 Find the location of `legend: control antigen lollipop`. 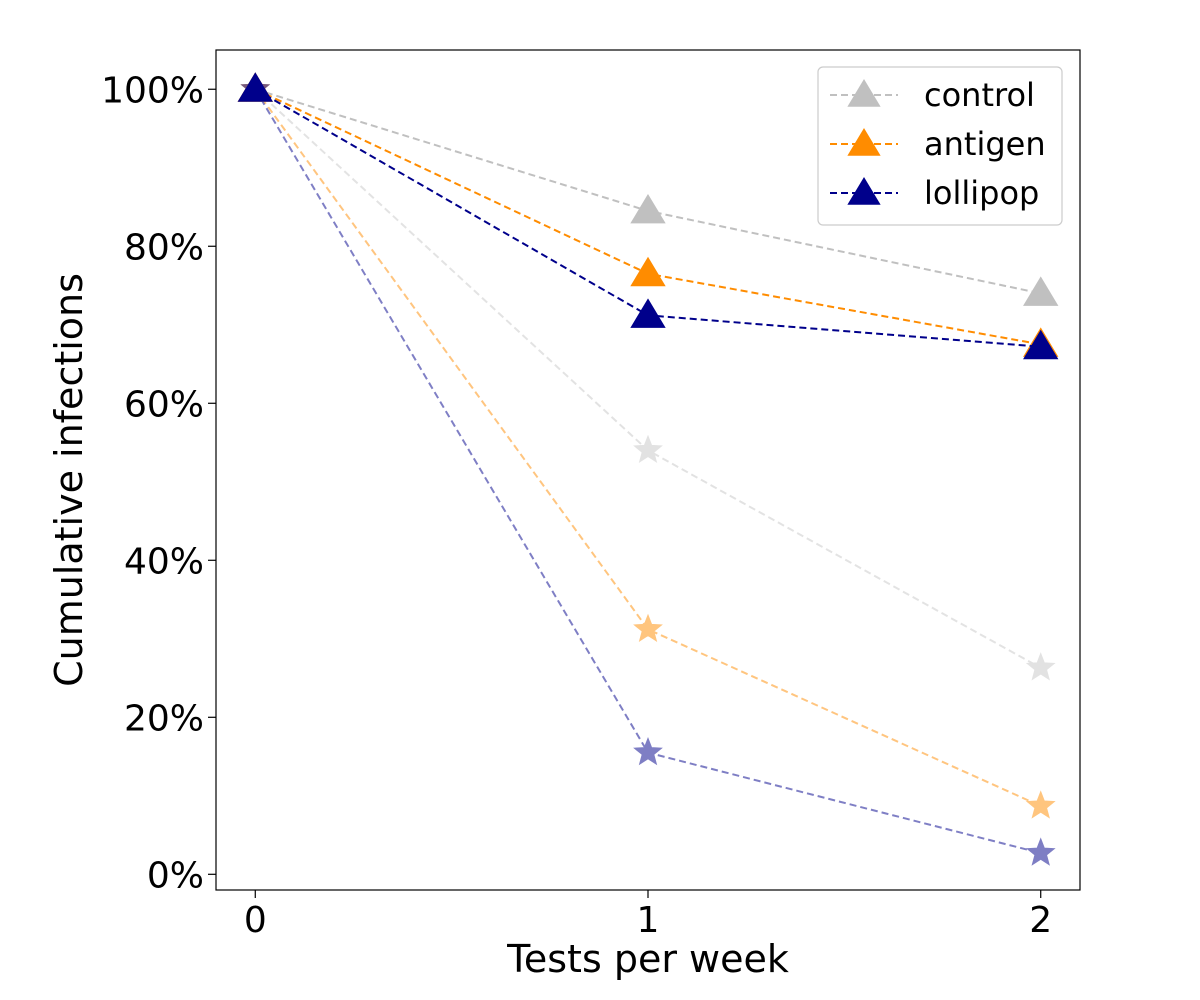

legend: control antigen lollipop is located at coordinates (940, 146).